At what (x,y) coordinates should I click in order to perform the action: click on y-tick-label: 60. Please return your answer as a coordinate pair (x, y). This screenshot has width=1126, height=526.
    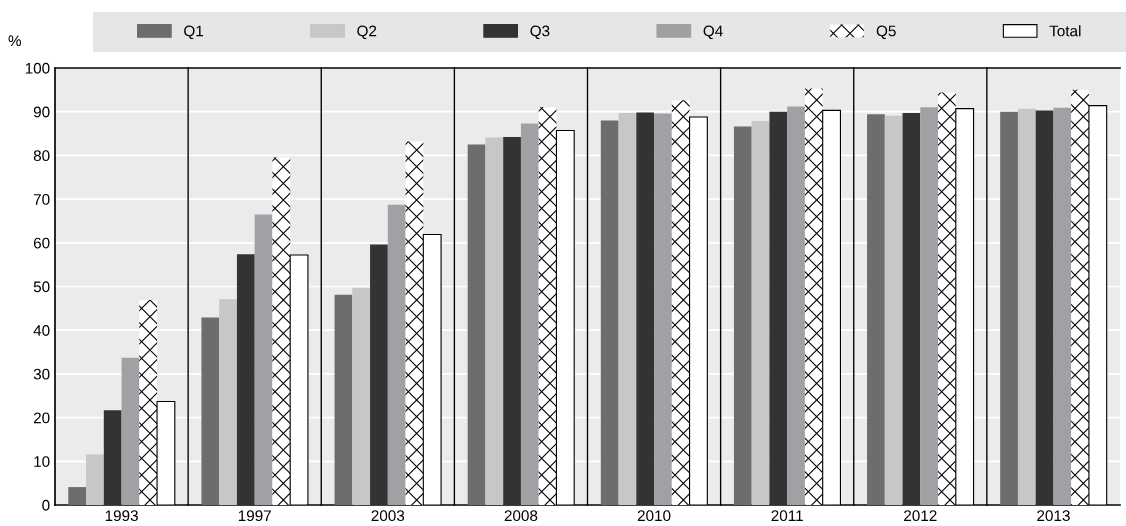
    Looking at the image, I should click on (41, 243).